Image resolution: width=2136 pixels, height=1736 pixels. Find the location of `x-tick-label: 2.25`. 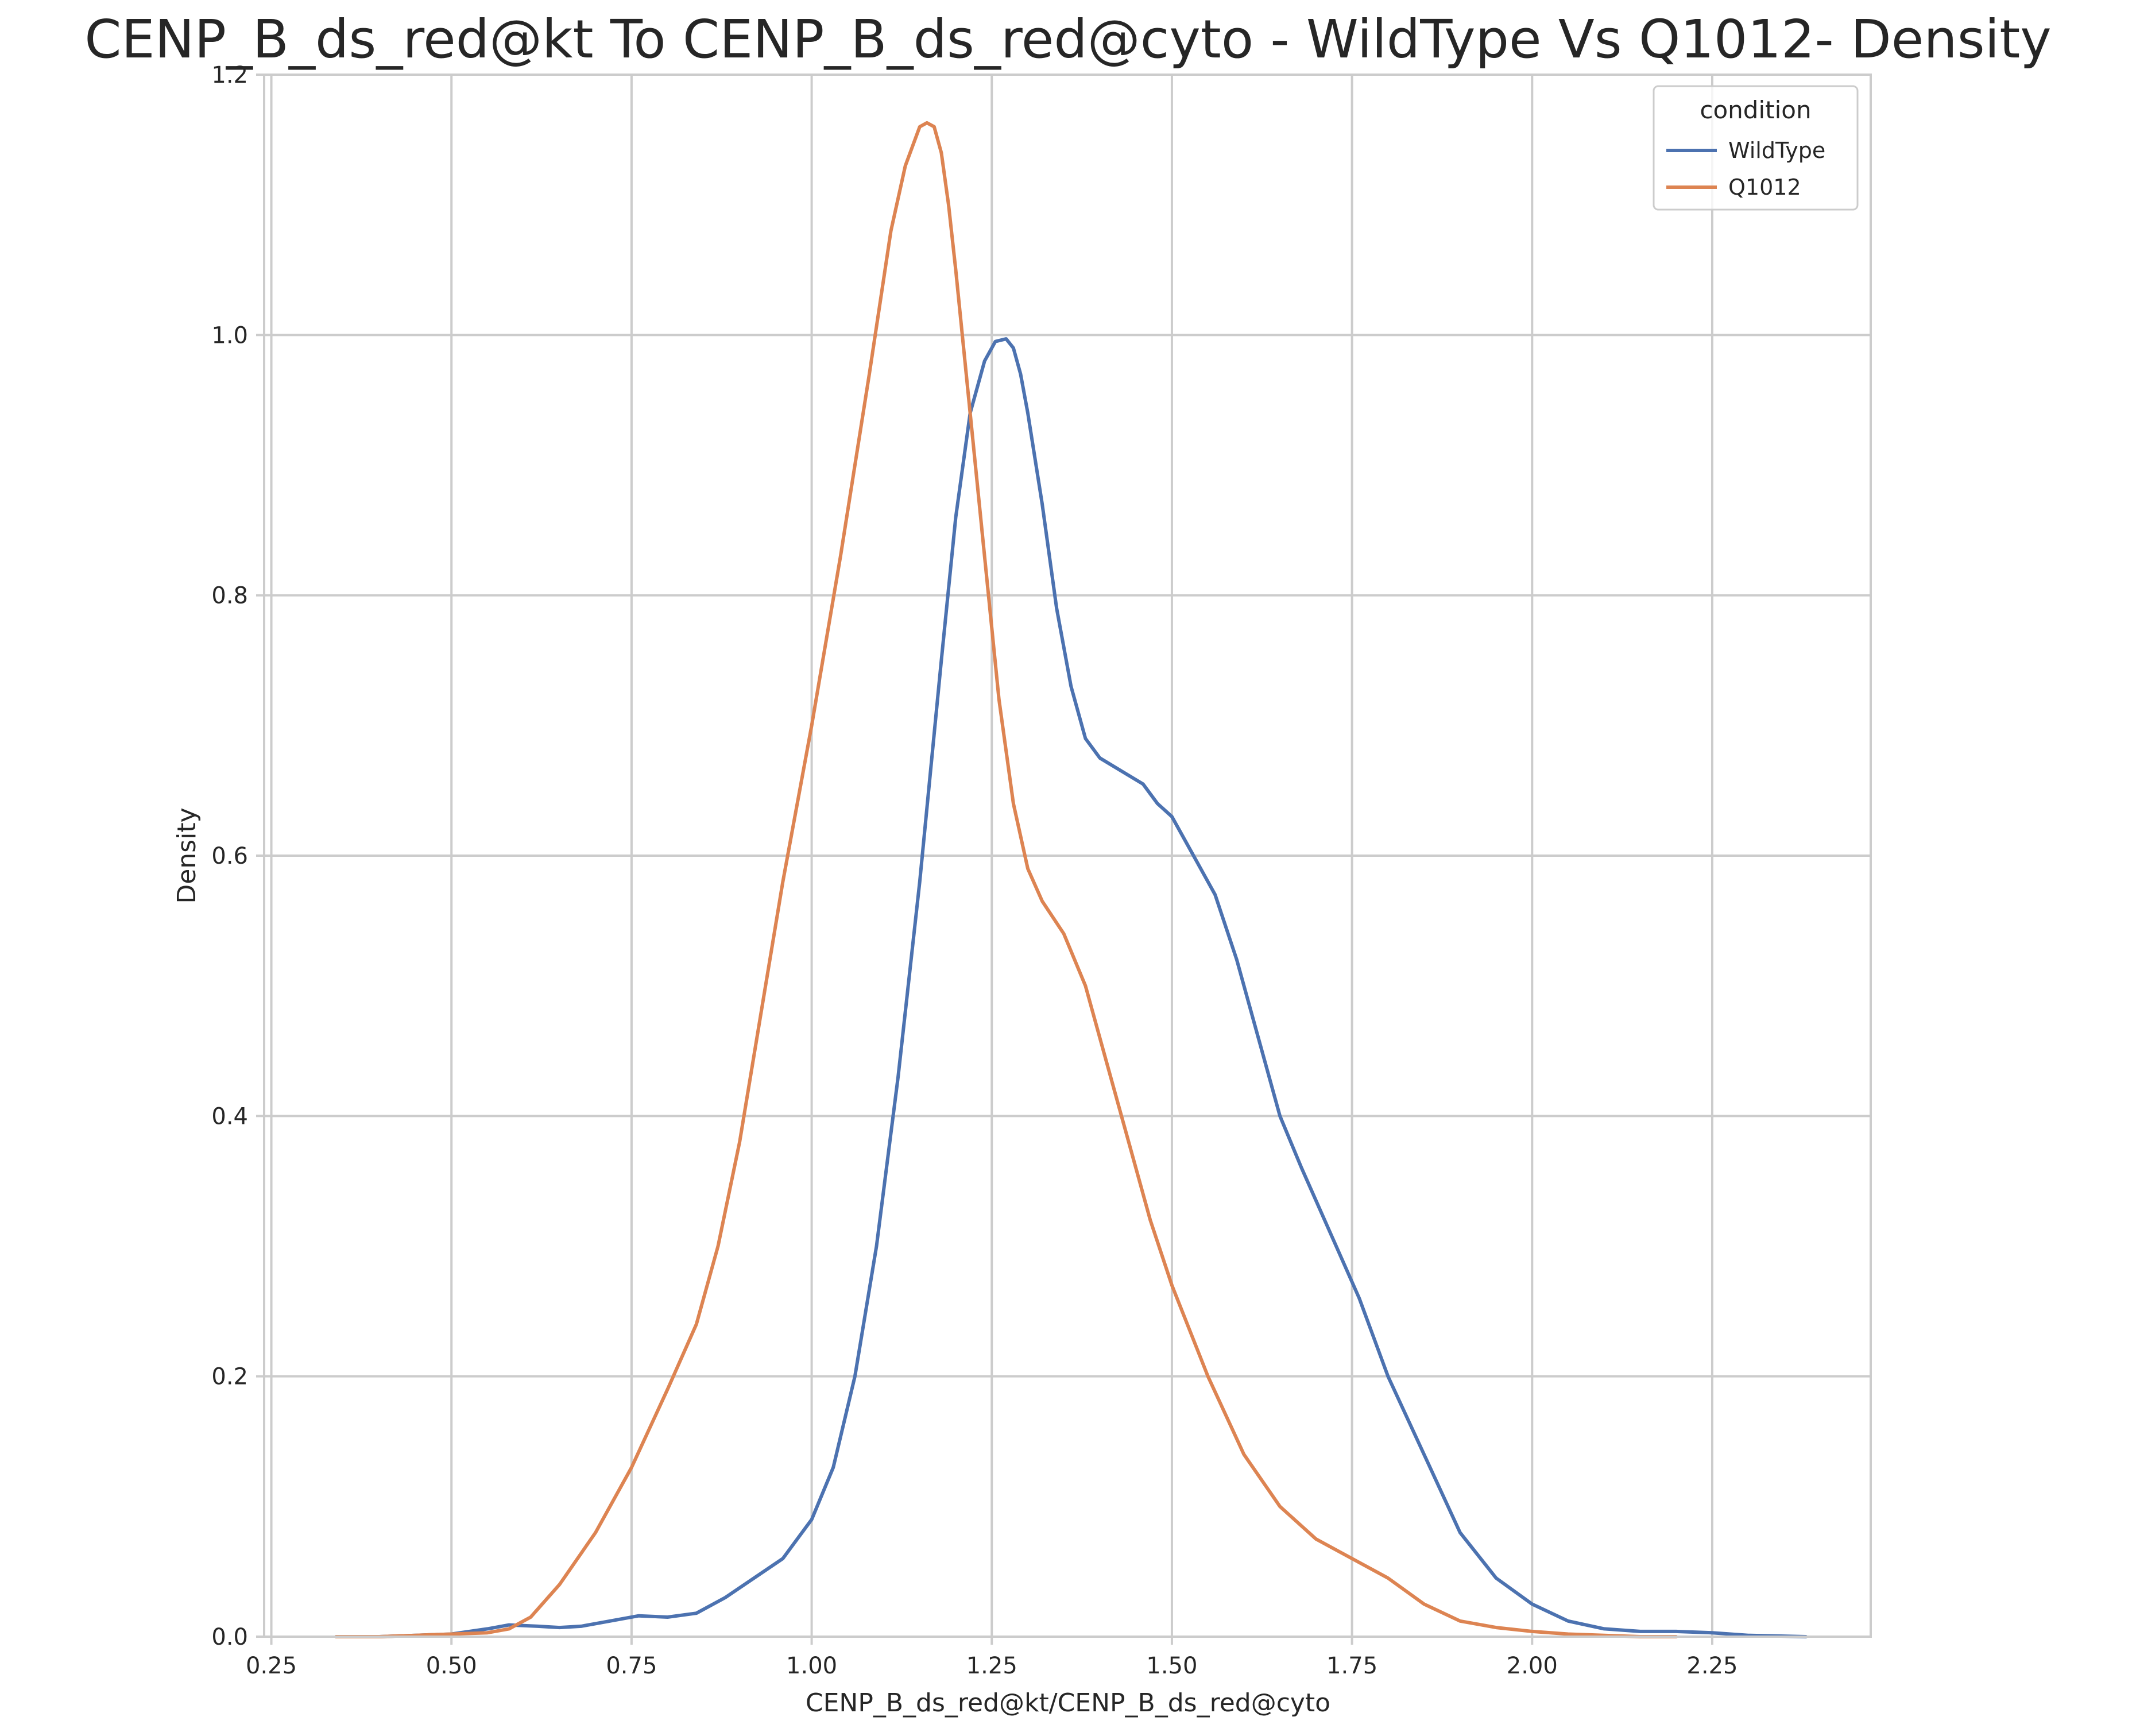

x-tick-label: 2.25 is located at coordinates (1712, 1666).